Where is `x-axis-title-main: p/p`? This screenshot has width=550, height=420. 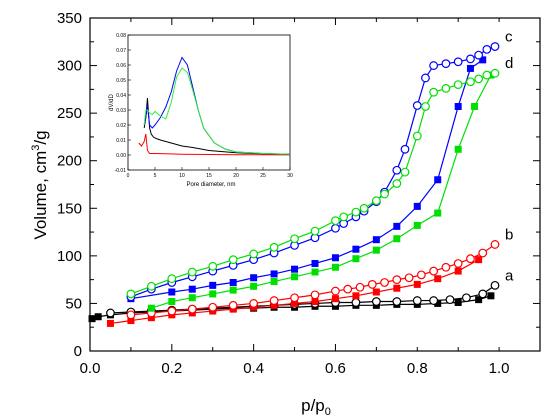 x-axis-title-main: p/p is located at coordinates (313, 405).